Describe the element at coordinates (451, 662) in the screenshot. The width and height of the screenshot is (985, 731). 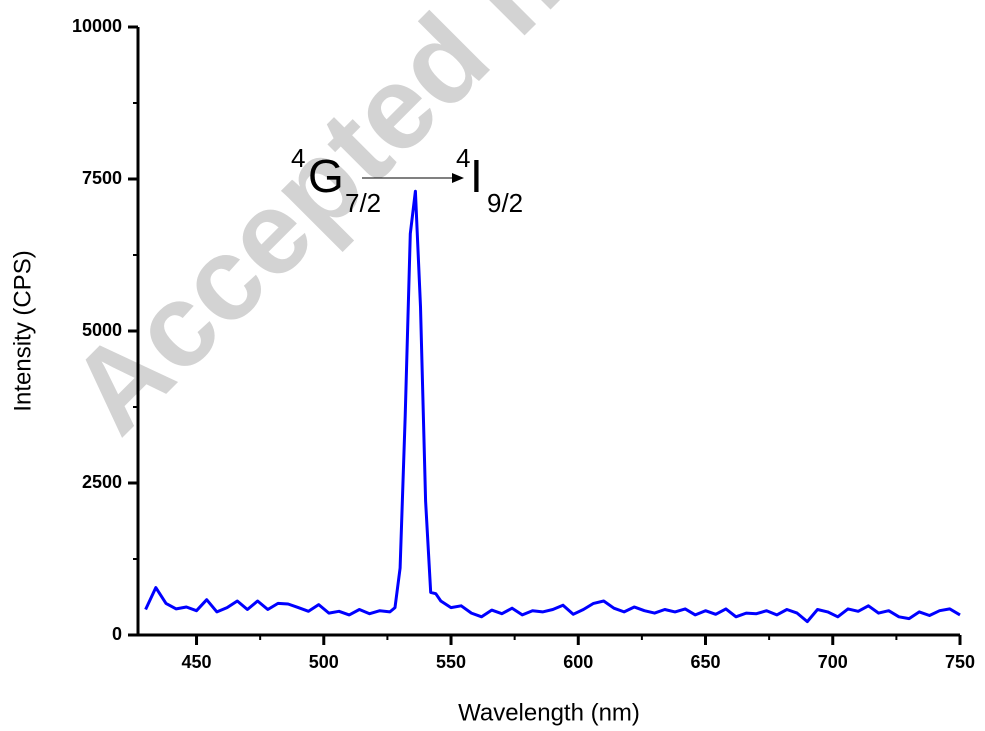
I see `x-tick-label: 550` at that location.